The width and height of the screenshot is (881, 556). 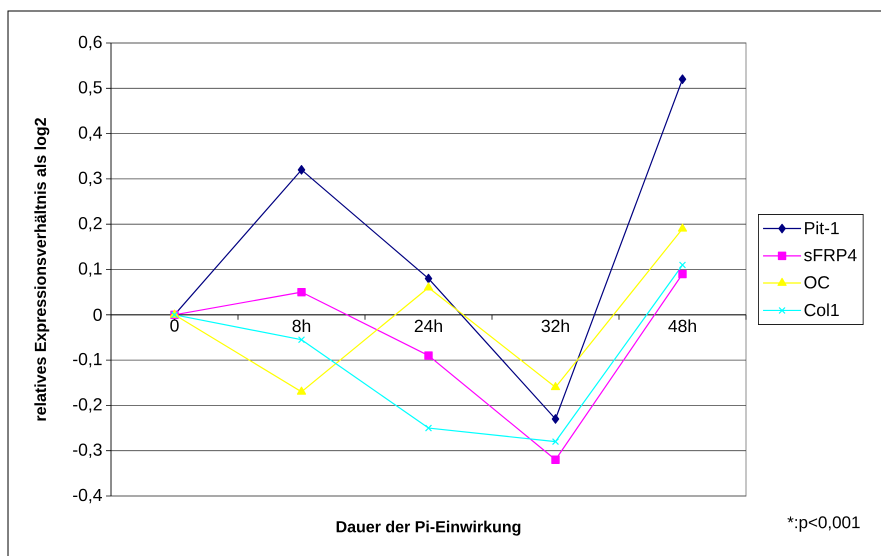 I want to click on legend-label: OC, so click(x=817, y=282).